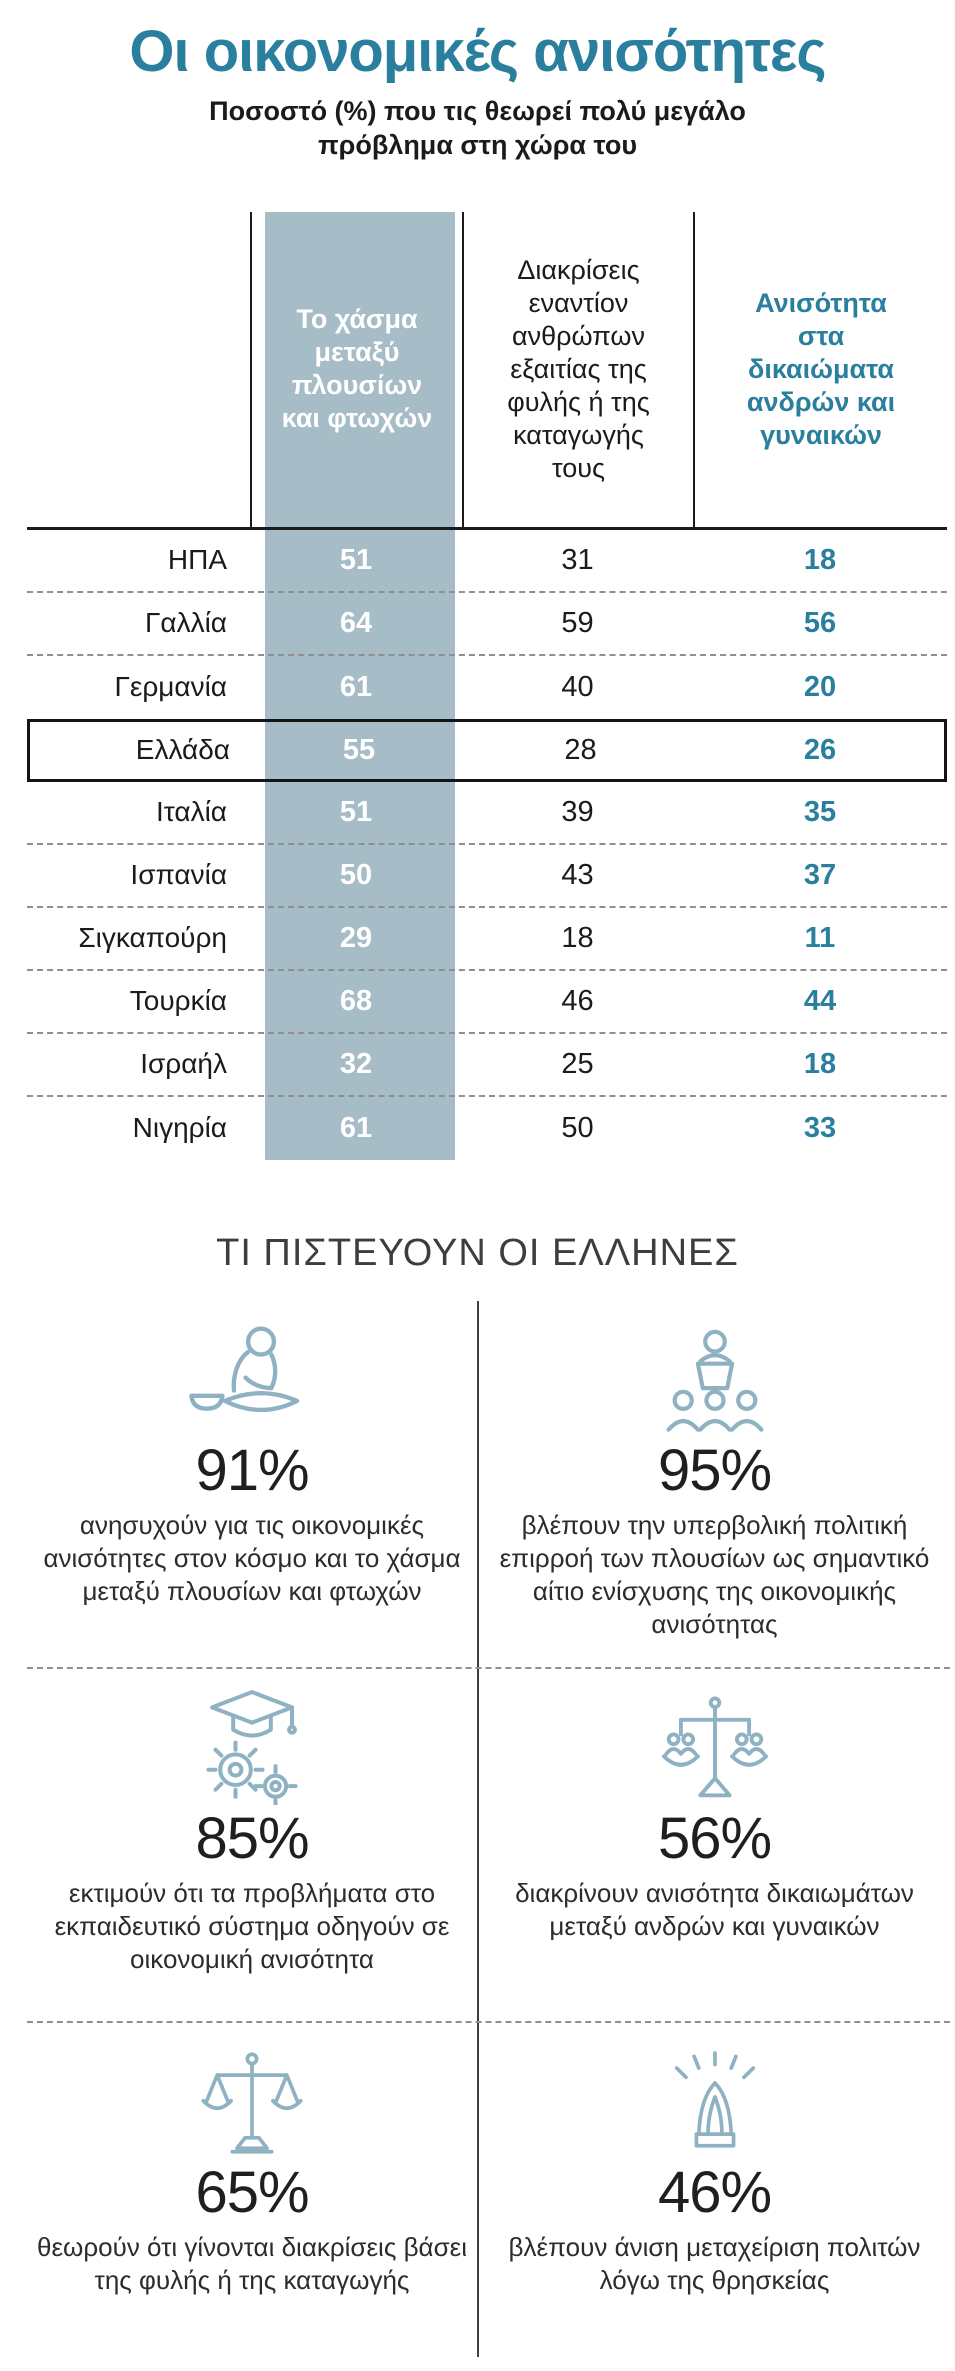 This screenshot has width=955, height=2371. What do you see at coordinates (356, 1000) in the screenshot?
I see `value-rich-poor-gap: 68` at bounding box center [356, 1000].